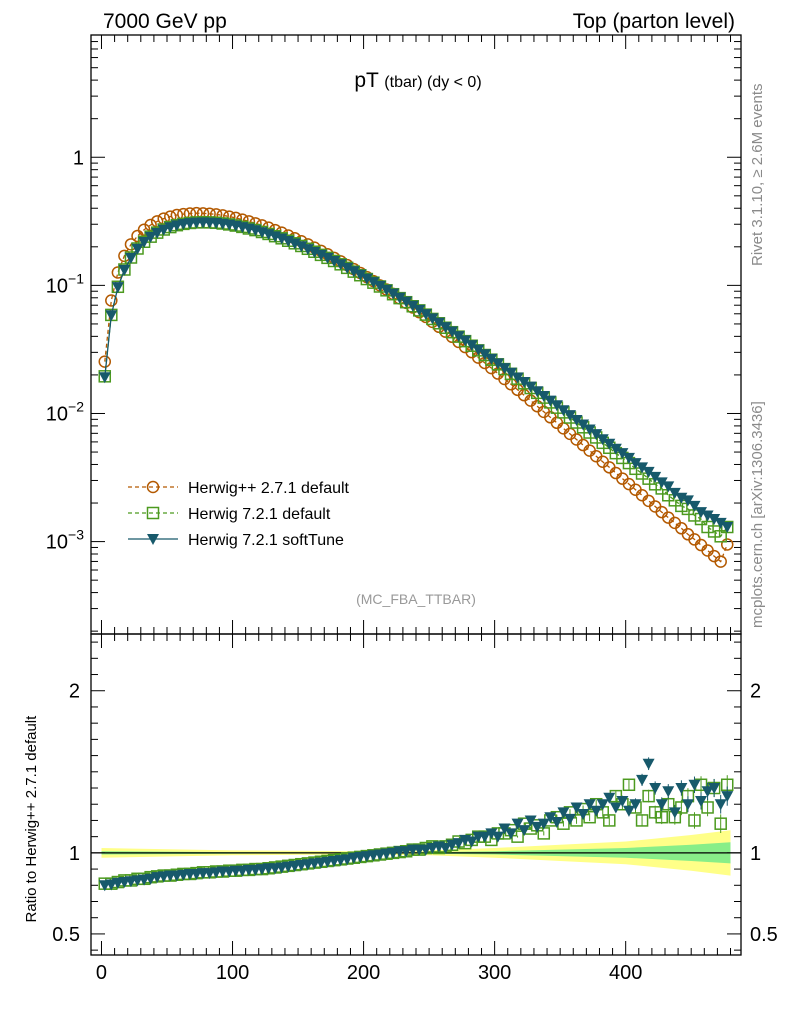 The image size is (786, 1024). What do you see at coordinates (74, 692) in the screenshot?
I see `ratio-y-tick-label: 2` at bounding box center [74, 692].